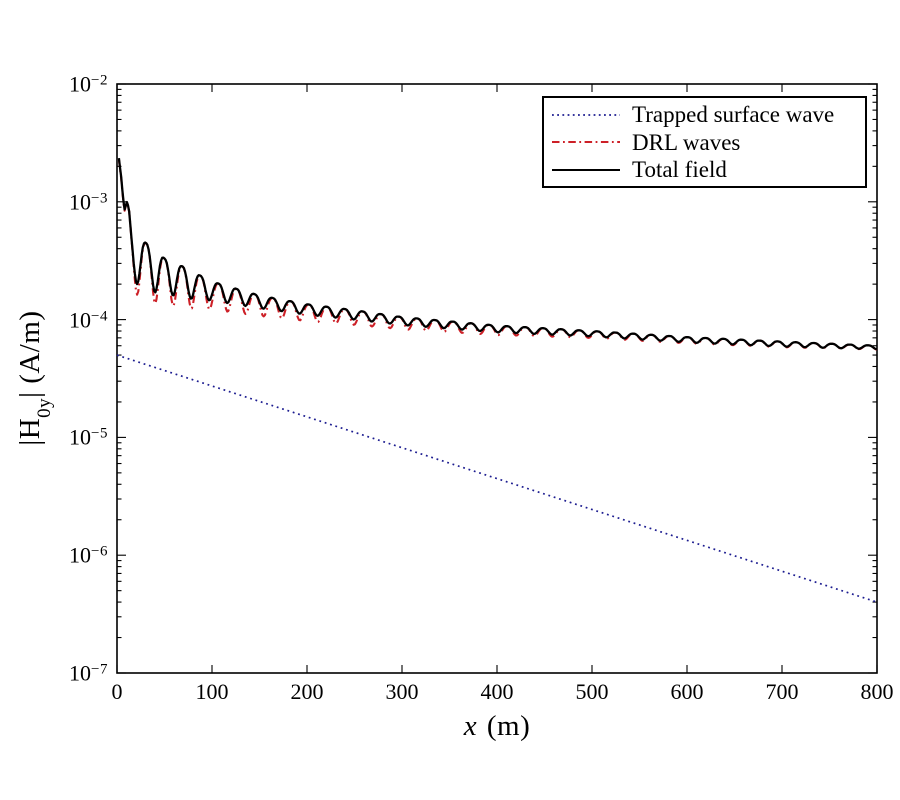 Image resolution: width=900 pixels, height=800 pixels. Describe the element at coordinates (686, 142) in the screenshot. I see `legend-item-label: DRL waves` at that location.